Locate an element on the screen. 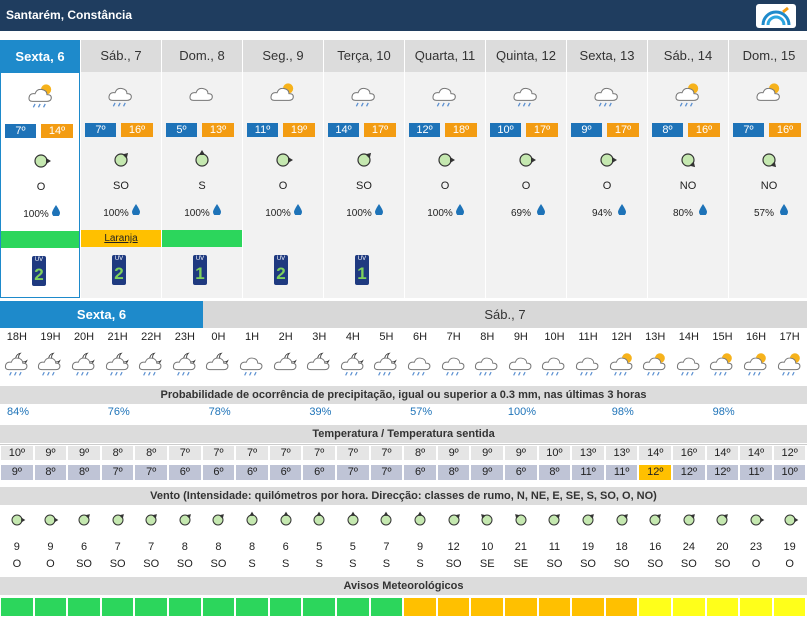 This screenshot has width=807, height=619. ipma-logo-icon is located at coordinates (776, 16).